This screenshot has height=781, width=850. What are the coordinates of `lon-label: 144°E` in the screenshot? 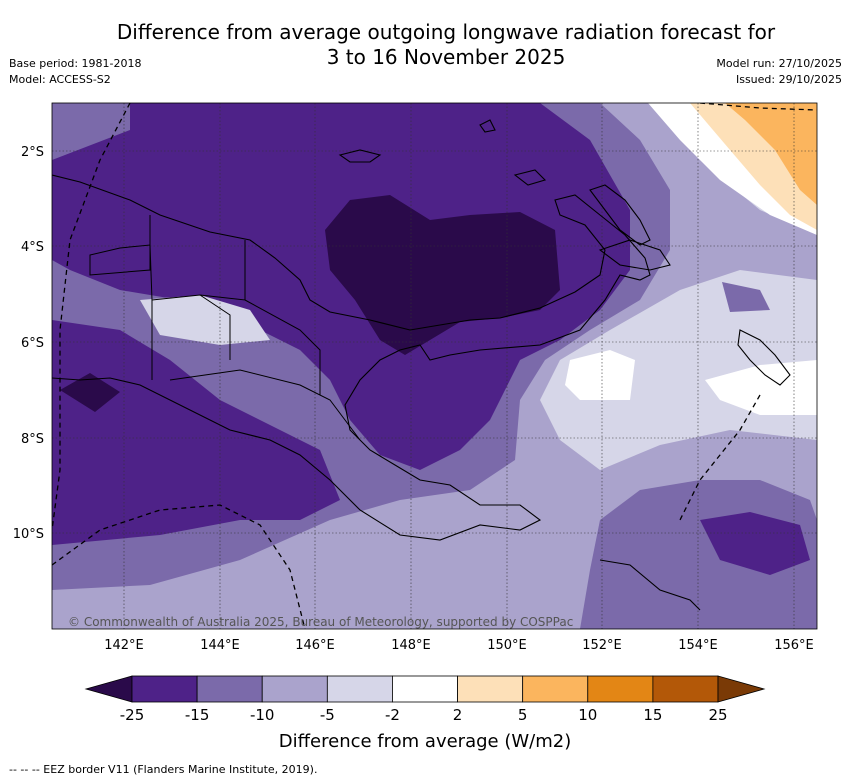 It's located at (220, 645).